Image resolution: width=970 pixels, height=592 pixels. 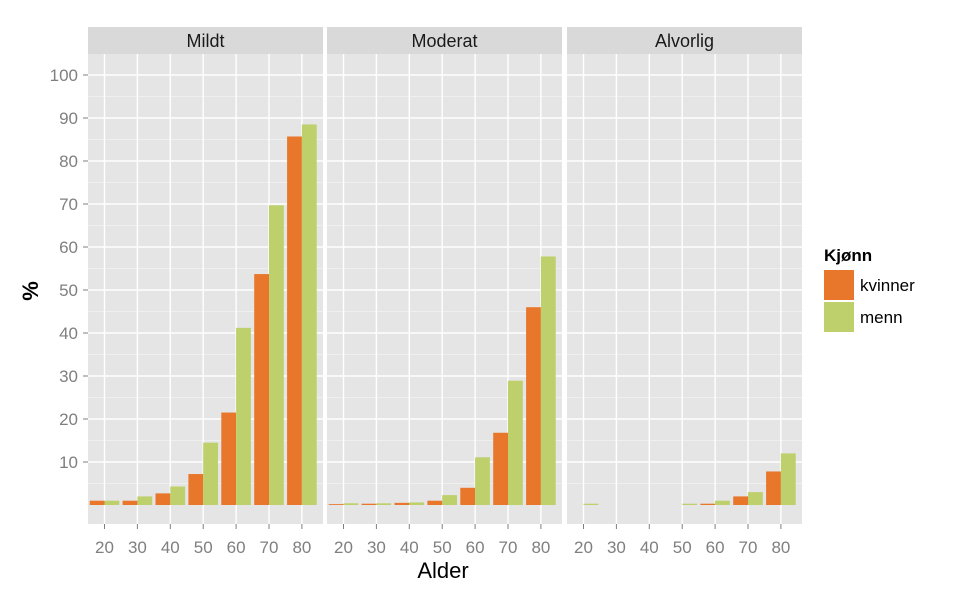 What do you see at coordinates (68, 462) in the screenshot?
I see `y-tick-label: 10` at bounding box center [68, 462].